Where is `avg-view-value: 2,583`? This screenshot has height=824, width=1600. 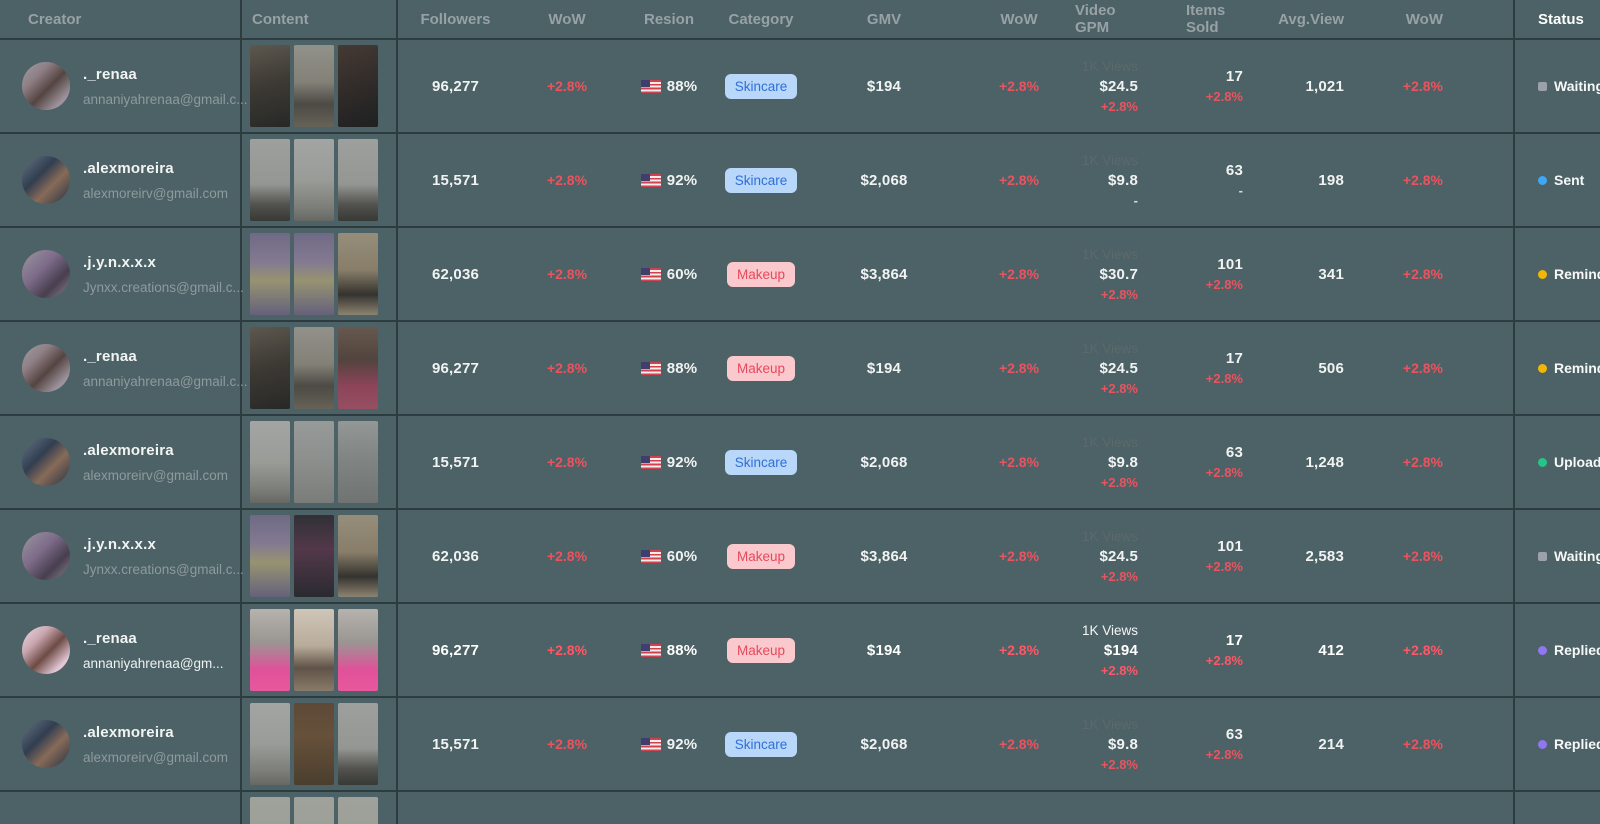 avg-view-value: 2,583 is located at coordinates (1324, 556).